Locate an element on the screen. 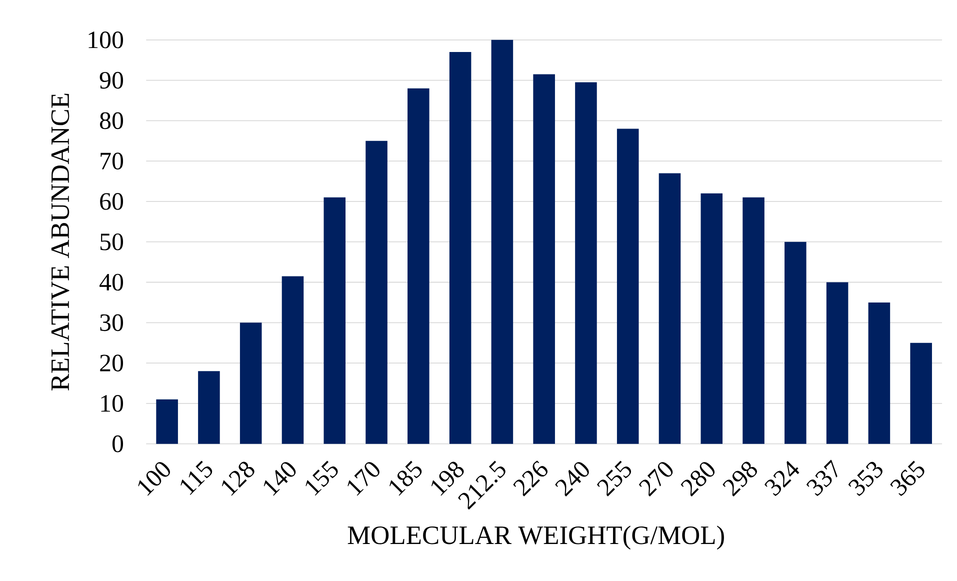 The width and height of the screenshot is (957, 581). x-tick-label: 170 is located at coordinates (364, 479).